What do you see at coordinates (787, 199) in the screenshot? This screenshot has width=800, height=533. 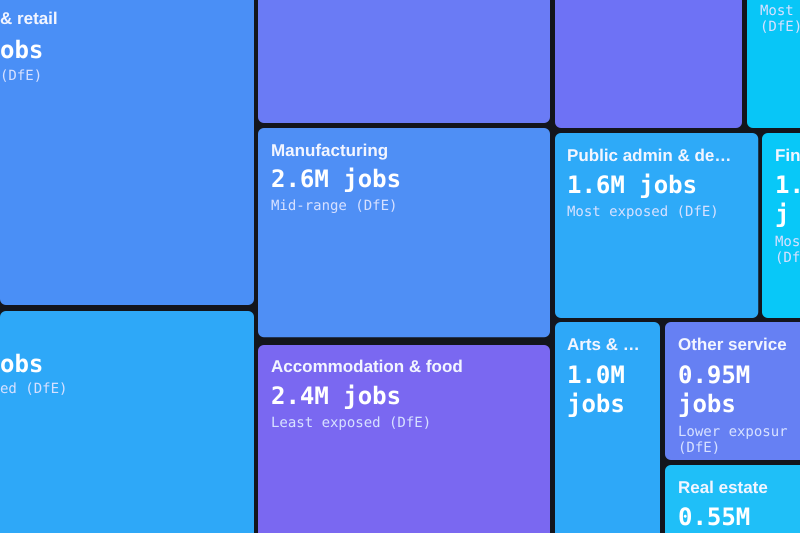 I see `data-label: 1. j` at bounding box center [787, 199].